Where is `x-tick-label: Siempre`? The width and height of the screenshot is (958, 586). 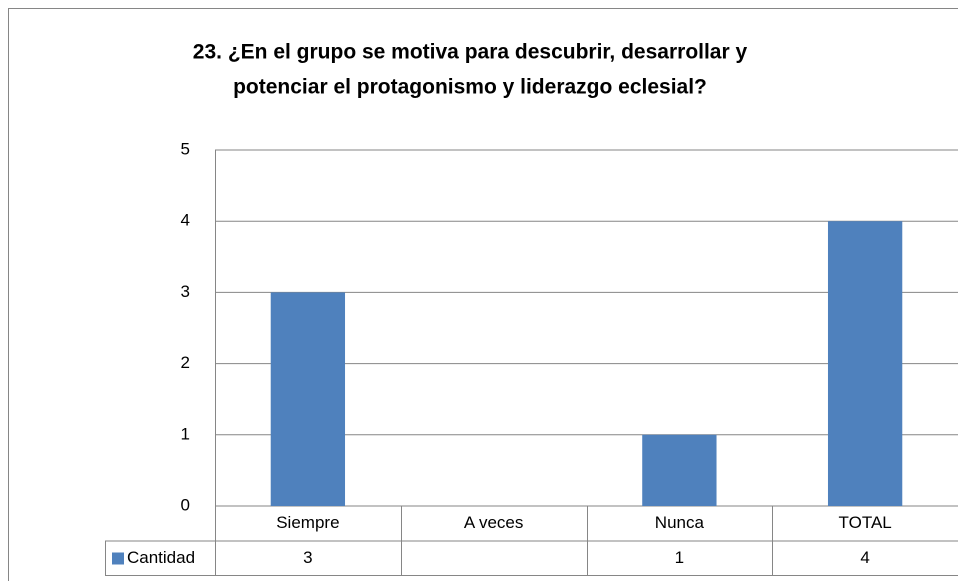 x-tick-label: Siempre is located at coordinates (307, 522).